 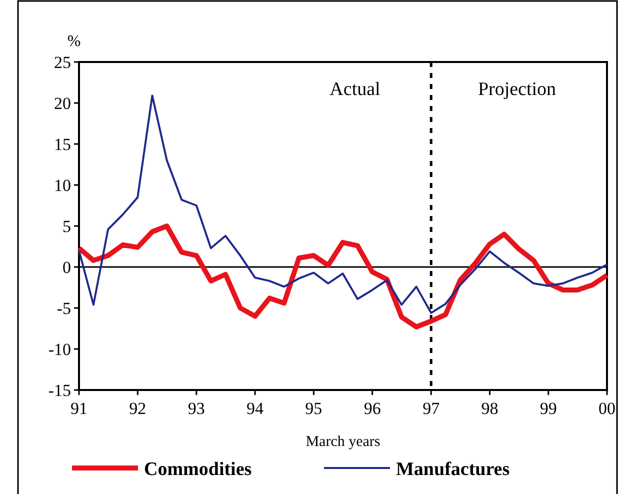 I want to click on x-tick-label: 97, so click(x=431, y=408).